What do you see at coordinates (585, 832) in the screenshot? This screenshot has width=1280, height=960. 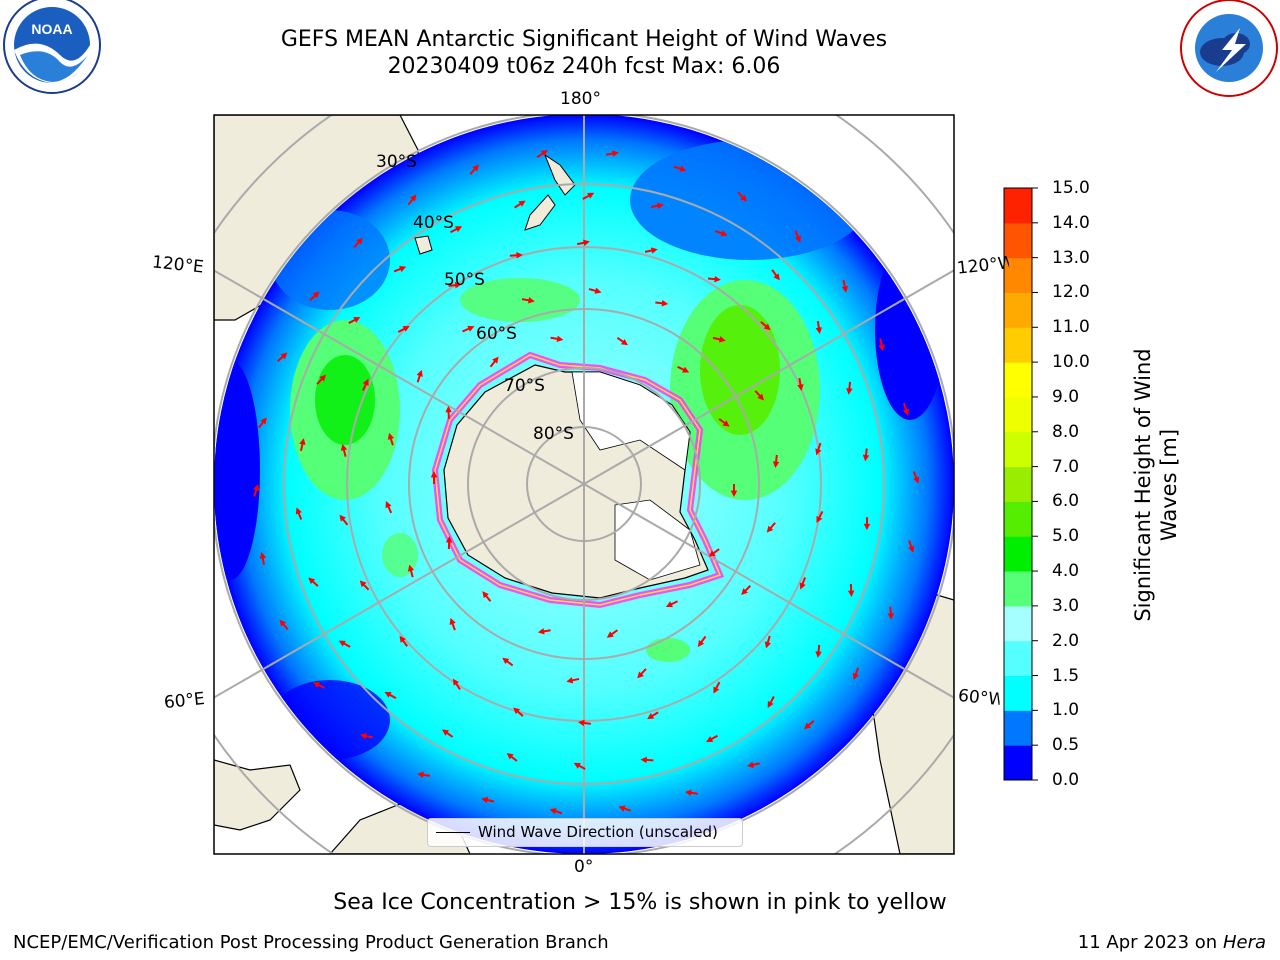 I see `map-legend: Wind Wave Direction (unscaled)` at bounding box center [585, 832].